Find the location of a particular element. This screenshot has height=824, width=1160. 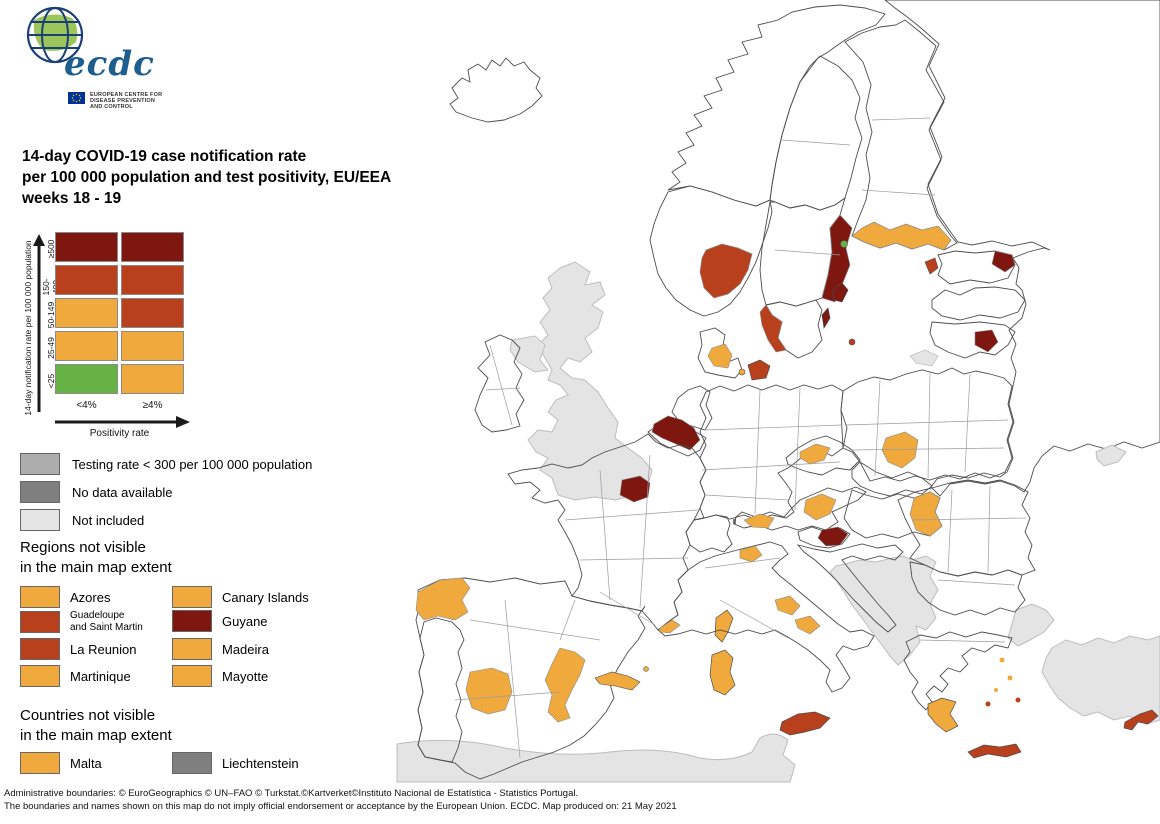

map-region-finland-south is located at coordinates (901, 236).